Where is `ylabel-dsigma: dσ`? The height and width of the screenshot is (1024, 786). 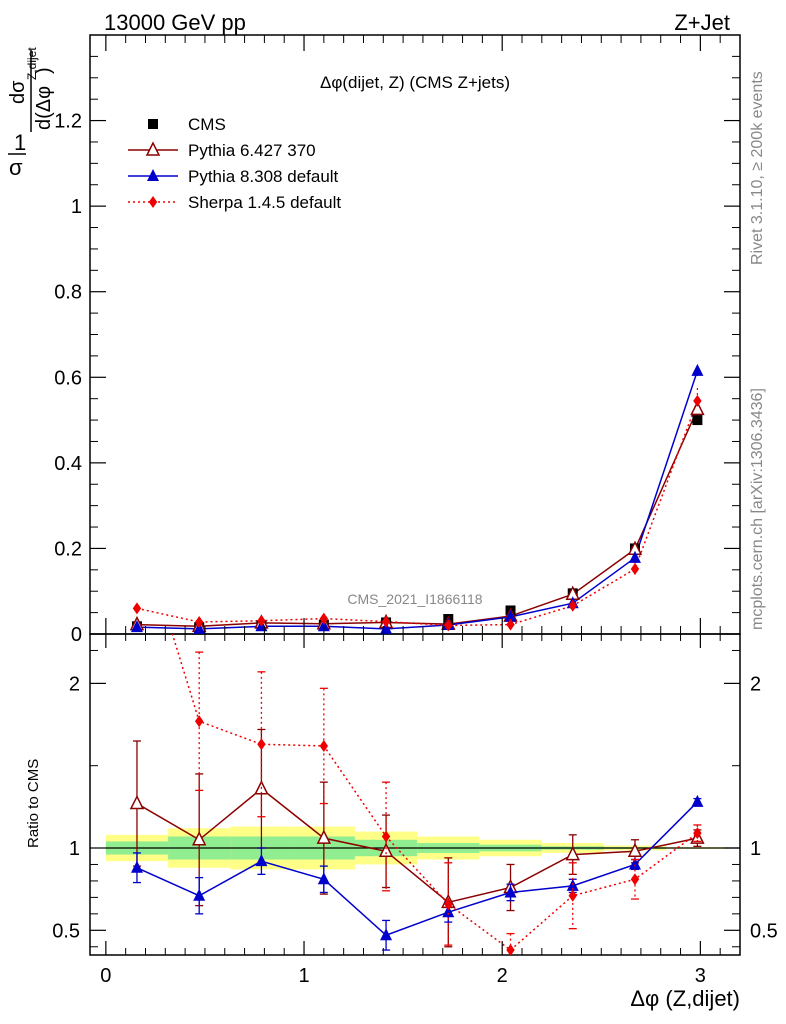
ylabel-dsigma: dσ is located at coordinates (18, 92).